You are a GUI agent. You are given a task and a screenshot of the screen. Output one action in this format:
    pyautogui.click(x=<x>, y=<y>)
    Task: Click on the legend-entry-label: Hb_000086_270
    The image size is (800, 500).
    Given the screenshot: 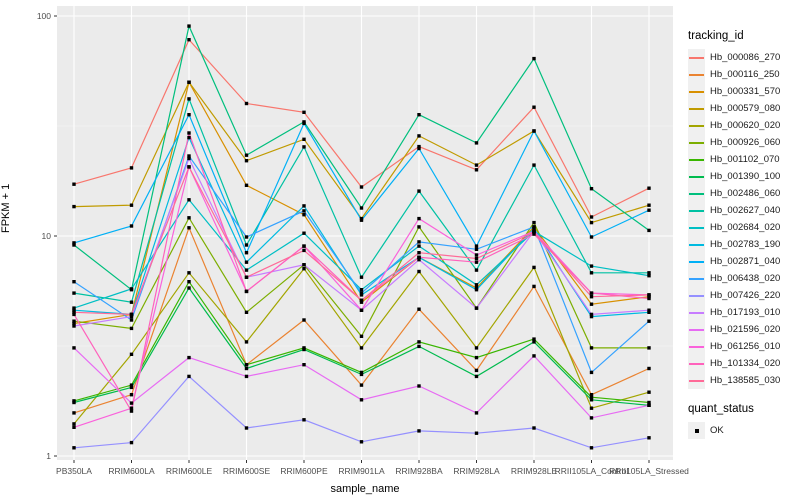 What is the action you would take?
    pyautogui.click(x=745, y=57)
    